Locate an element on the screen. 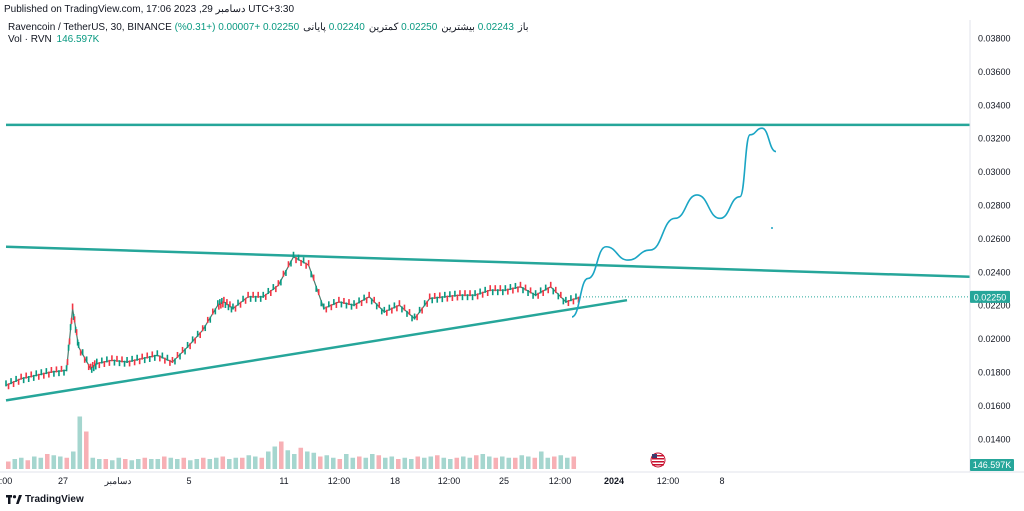  price-tick-label: 0.02000 is located at coordinates (994, 339).